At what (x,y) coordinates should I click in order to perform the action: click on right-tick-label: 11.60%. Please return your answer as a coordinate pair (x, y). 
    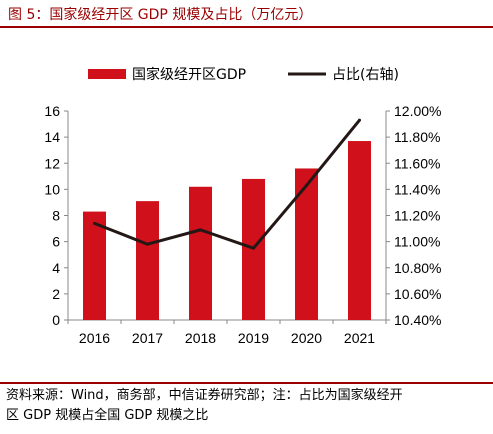
    Looking at the image, I should click on (417, 163).